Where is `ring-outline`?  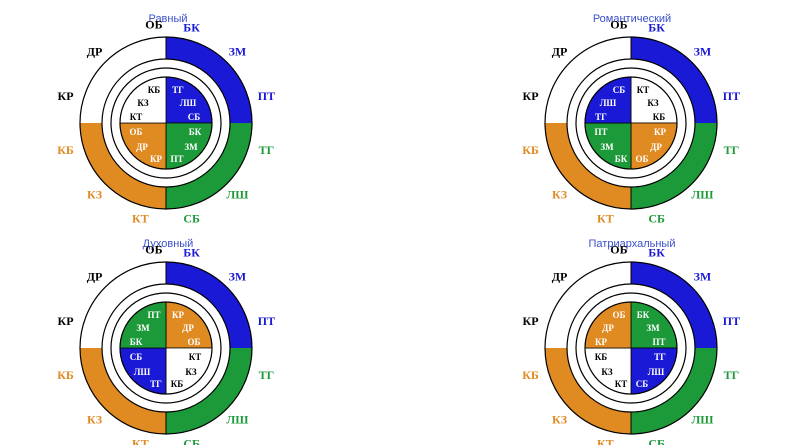
ring-outline is located at coordinates (631, 348).